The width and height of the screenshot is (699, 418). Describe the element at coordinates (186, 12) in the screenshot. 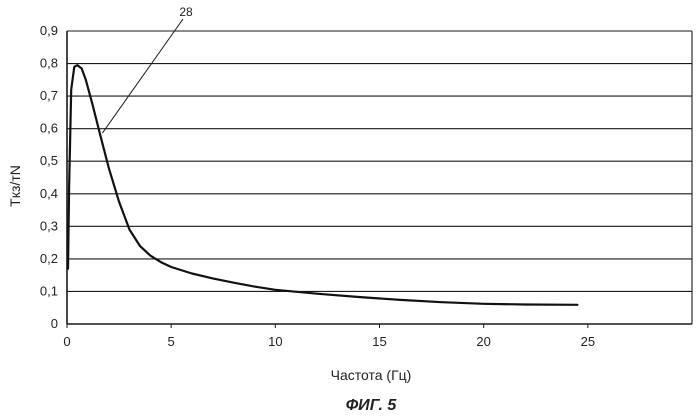

I see `curve-callout-label: 28` at that location.